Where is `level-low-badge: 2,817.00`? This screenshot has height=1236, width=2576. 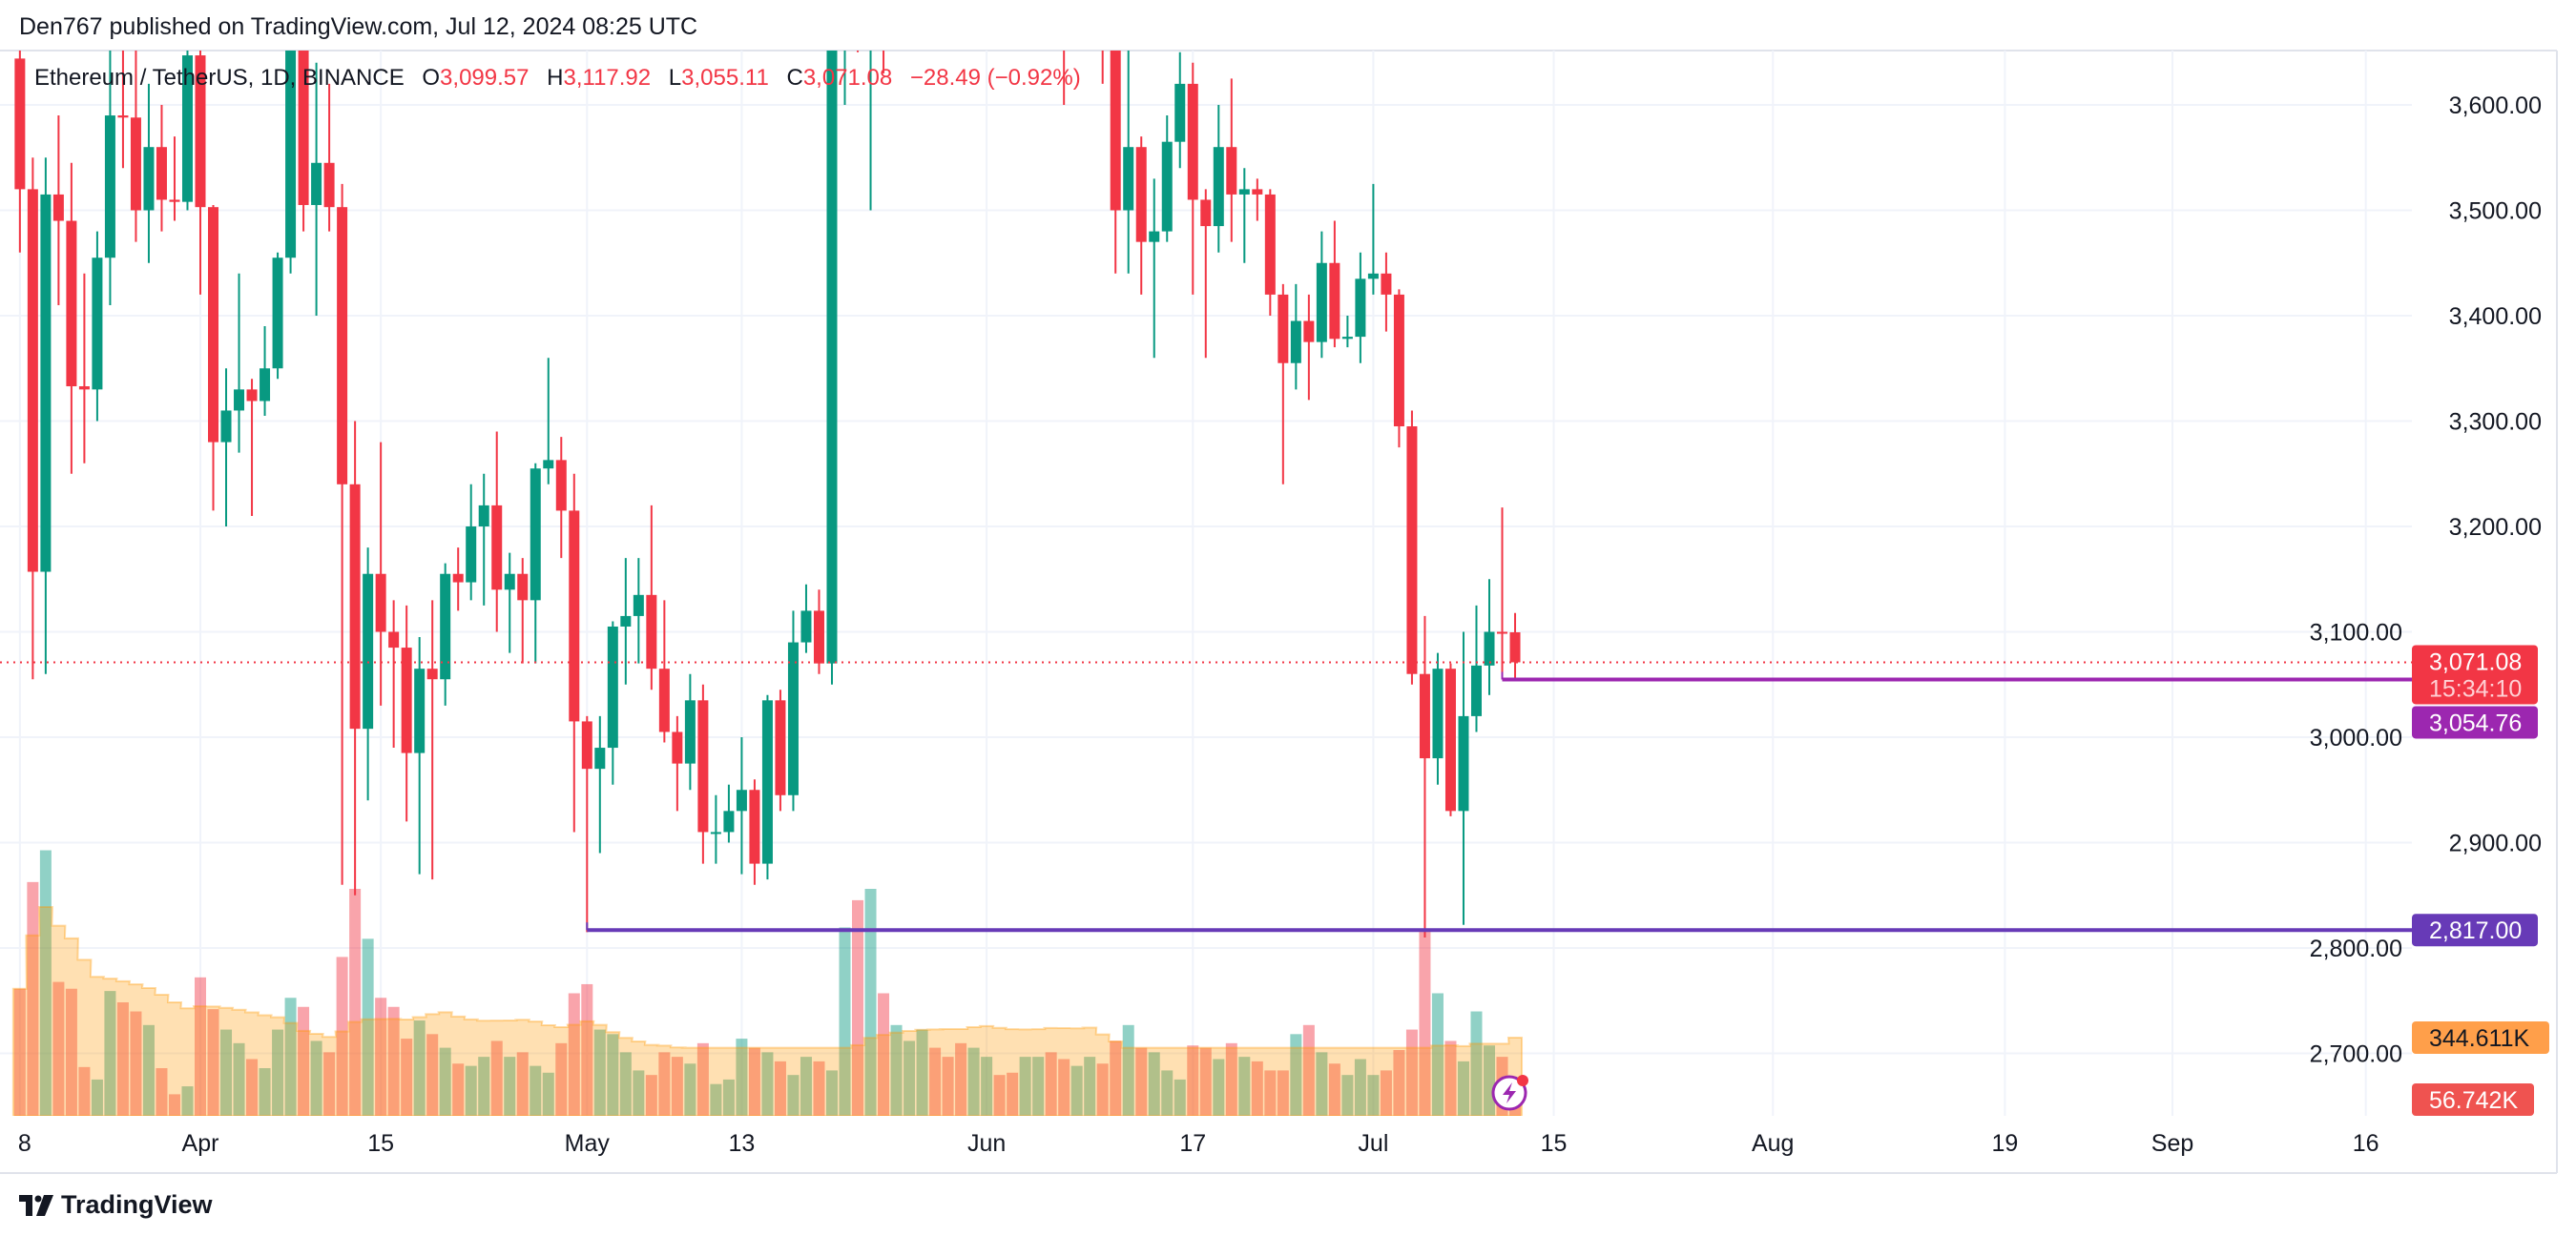
level-low-badge: 2,817.00 is located at coordinates (2475, 930).